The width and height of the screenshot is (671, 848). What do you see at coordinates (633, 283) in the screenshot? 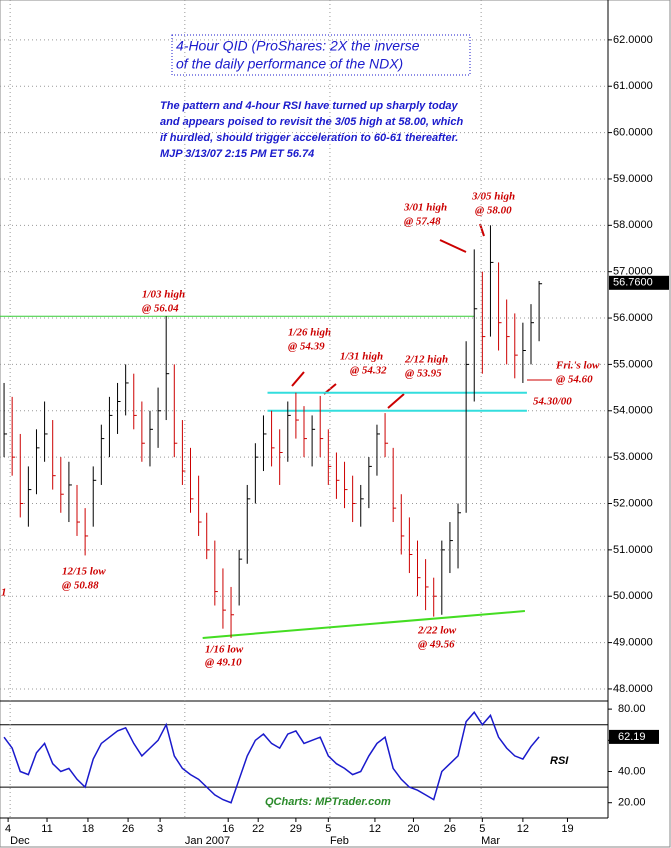
I see `last-price-label: 56.7600` at bounding box center [633, 283].